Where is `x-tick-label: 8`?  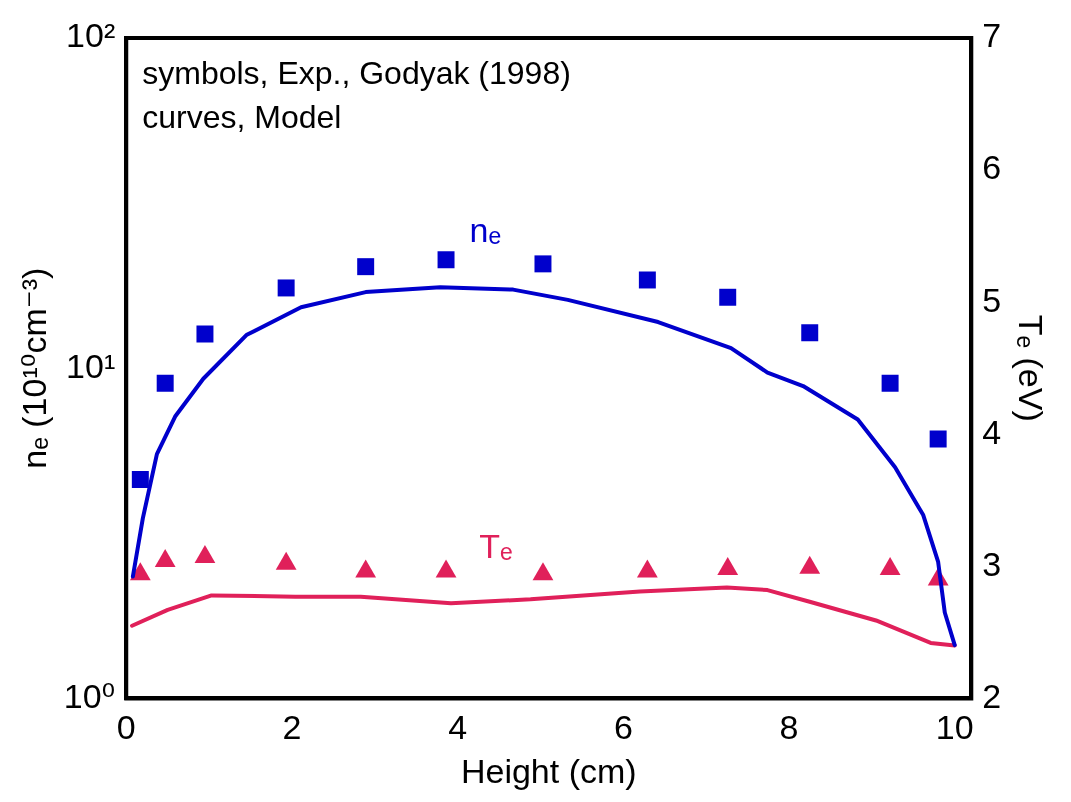 x-tick-label: 8 is located at coordinates (789, 727).